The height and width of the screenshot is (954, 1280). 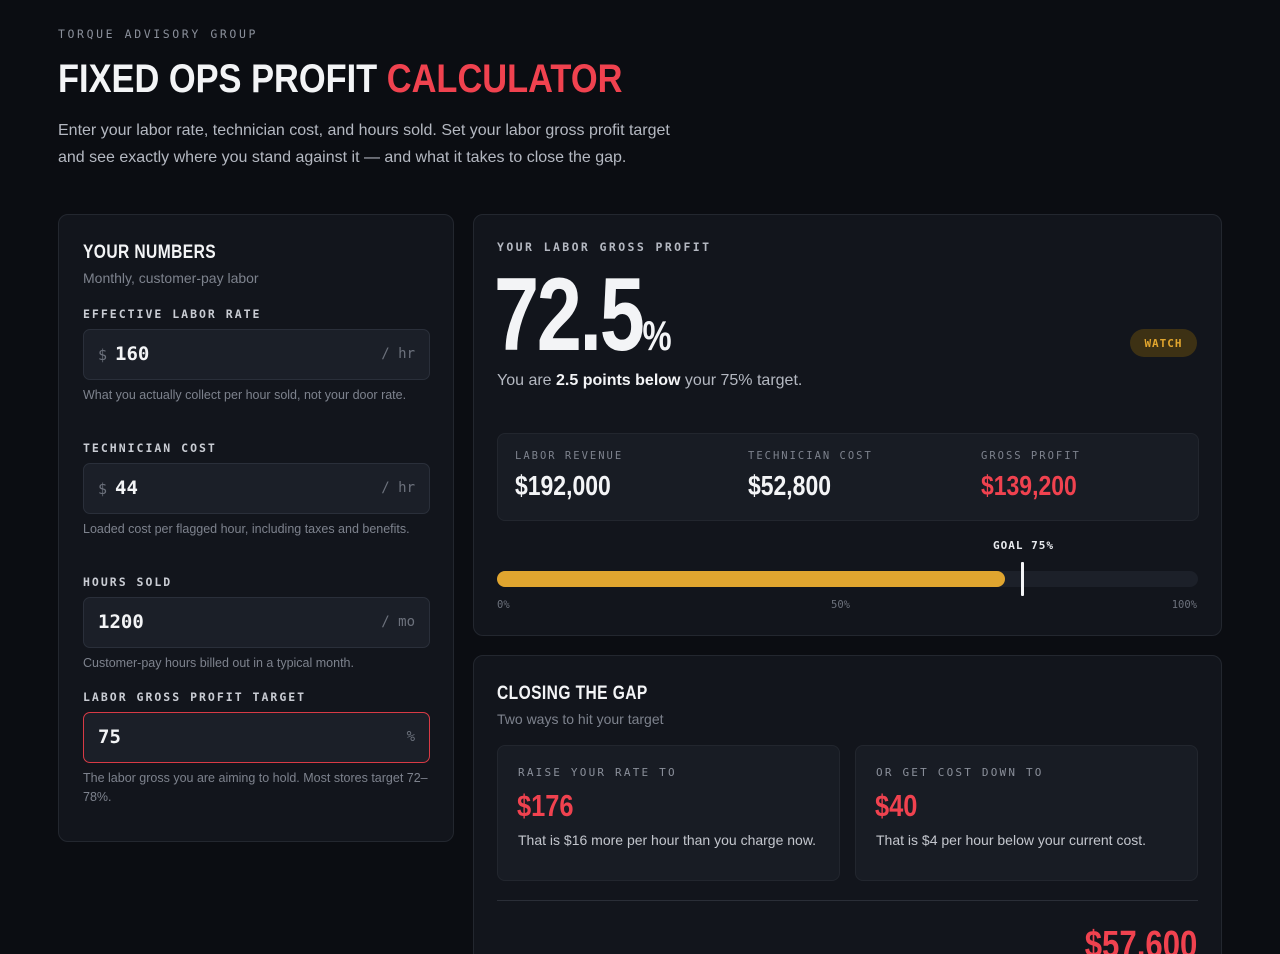 I want to click on hours-sold-label: HOURS SOLD, so click(x=128, y=582).